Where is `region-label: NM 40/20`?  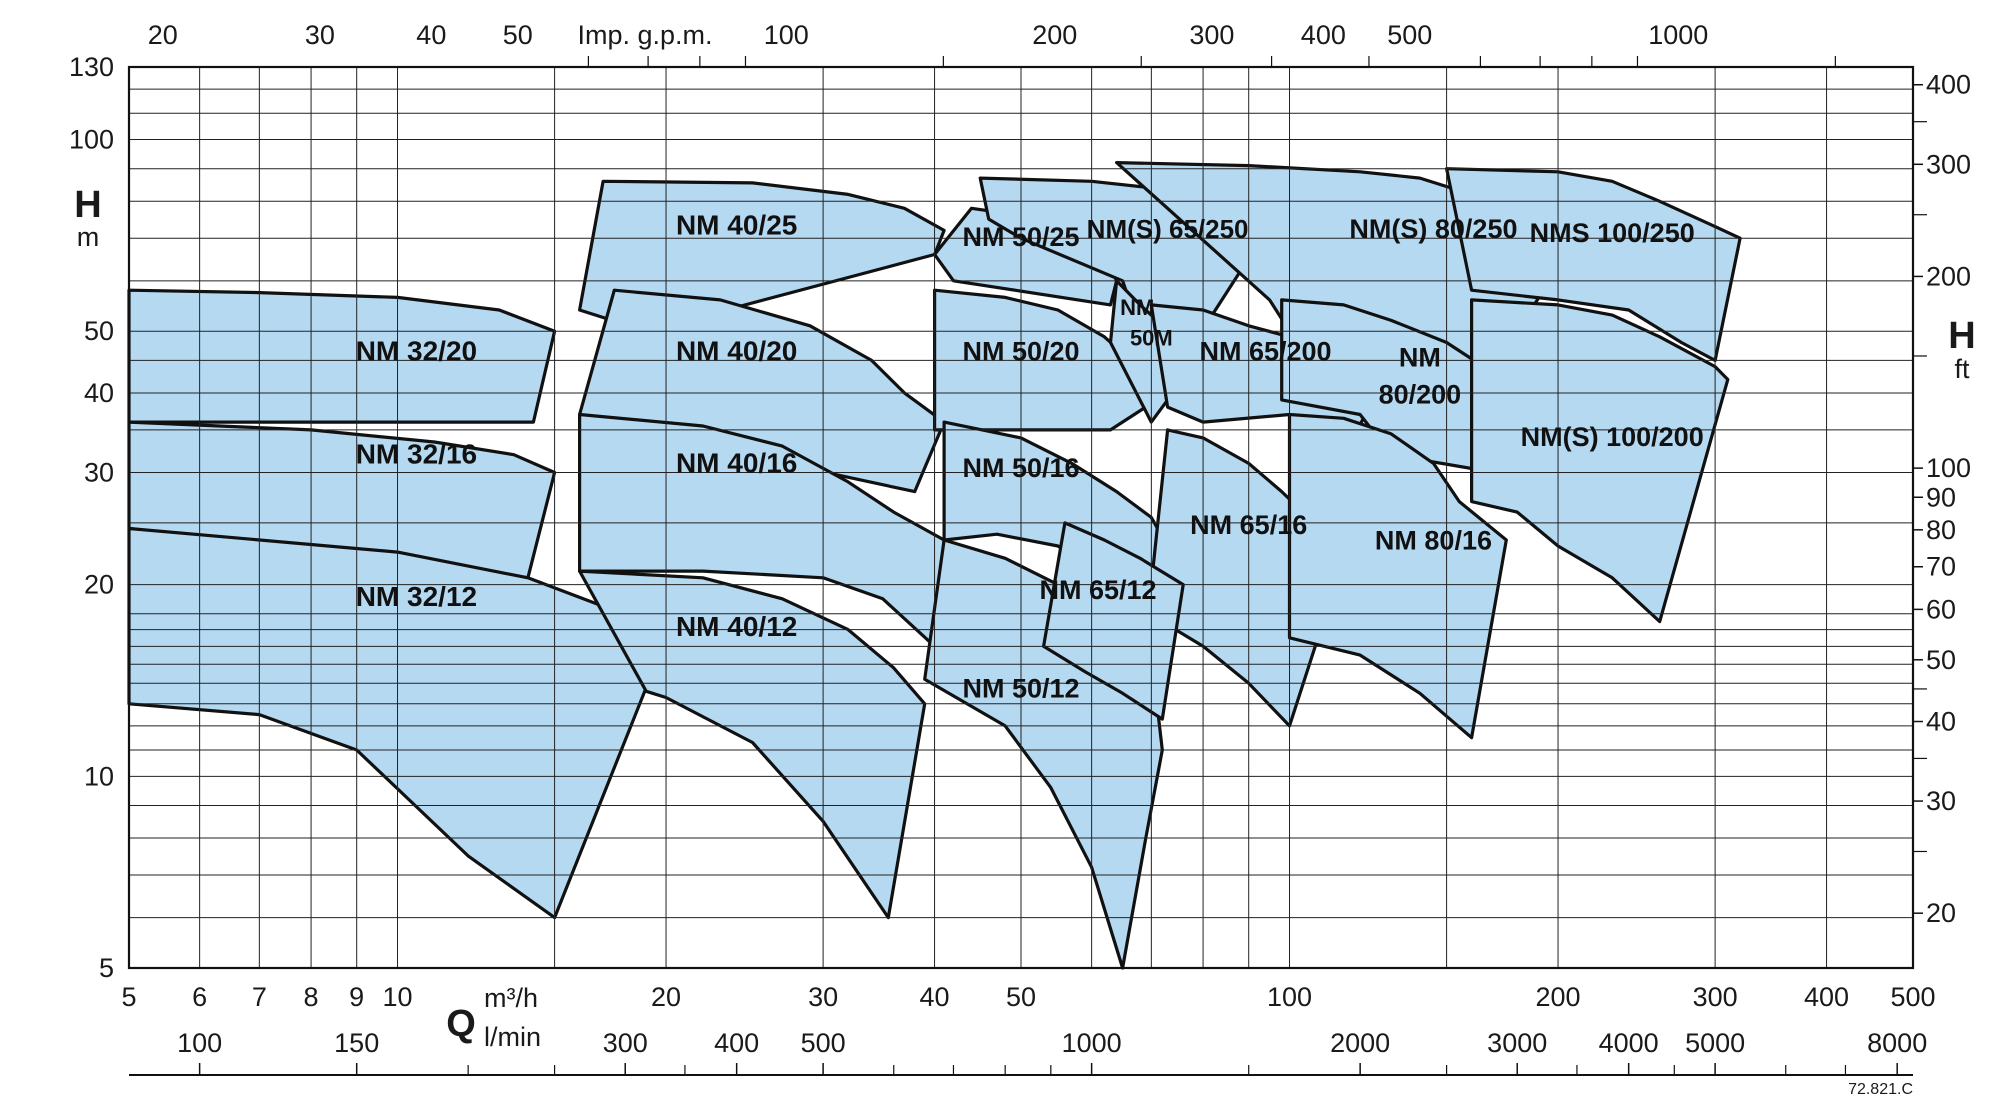 region-label: NM 40/20 is located at coordinates (736, 350).